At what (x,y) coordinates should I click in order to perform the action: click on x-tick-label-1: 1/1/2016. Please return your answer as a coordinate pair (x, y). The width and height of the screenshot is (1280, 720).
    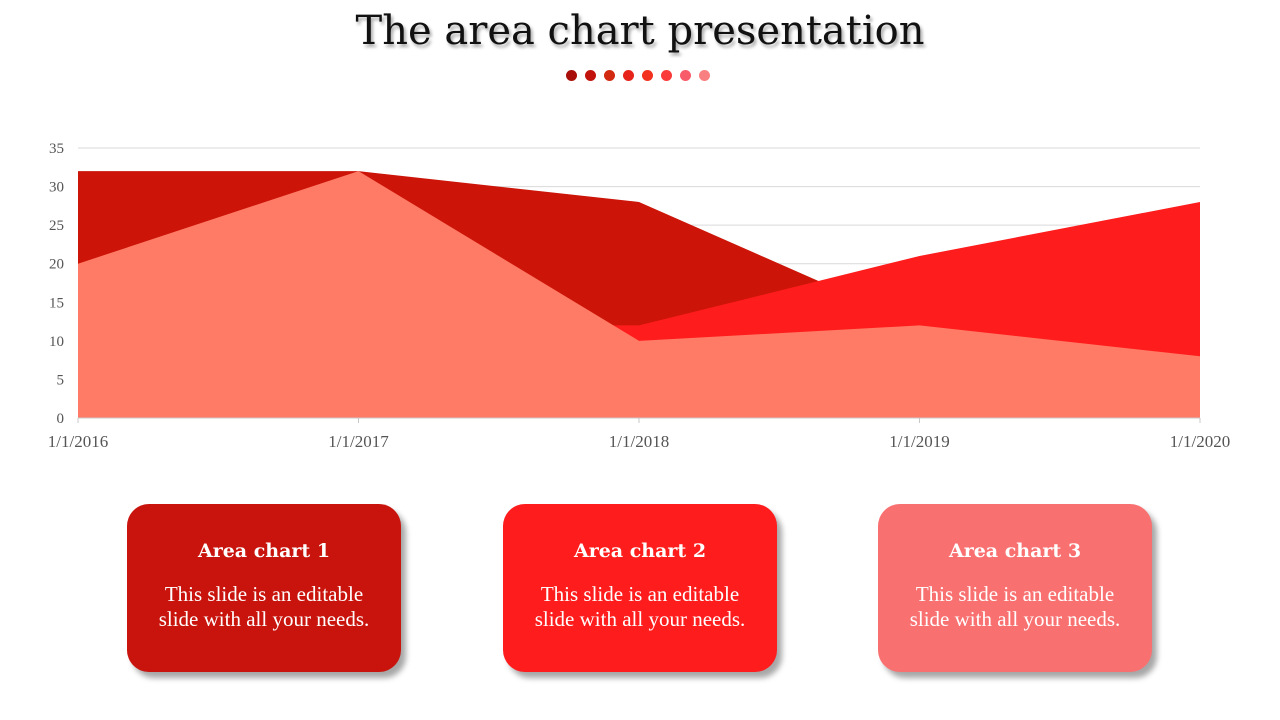
    Looking at the image, I should click on (78, 441).